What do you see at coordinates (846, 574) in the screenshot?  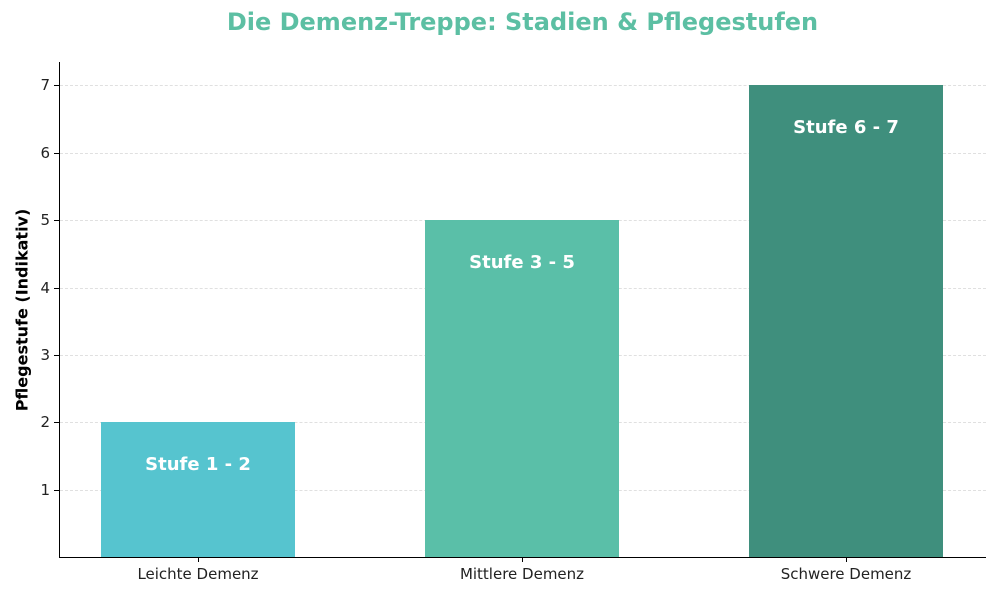 I see `x-tick-label: Schwere Demenz` at bounding box center [846, 574].